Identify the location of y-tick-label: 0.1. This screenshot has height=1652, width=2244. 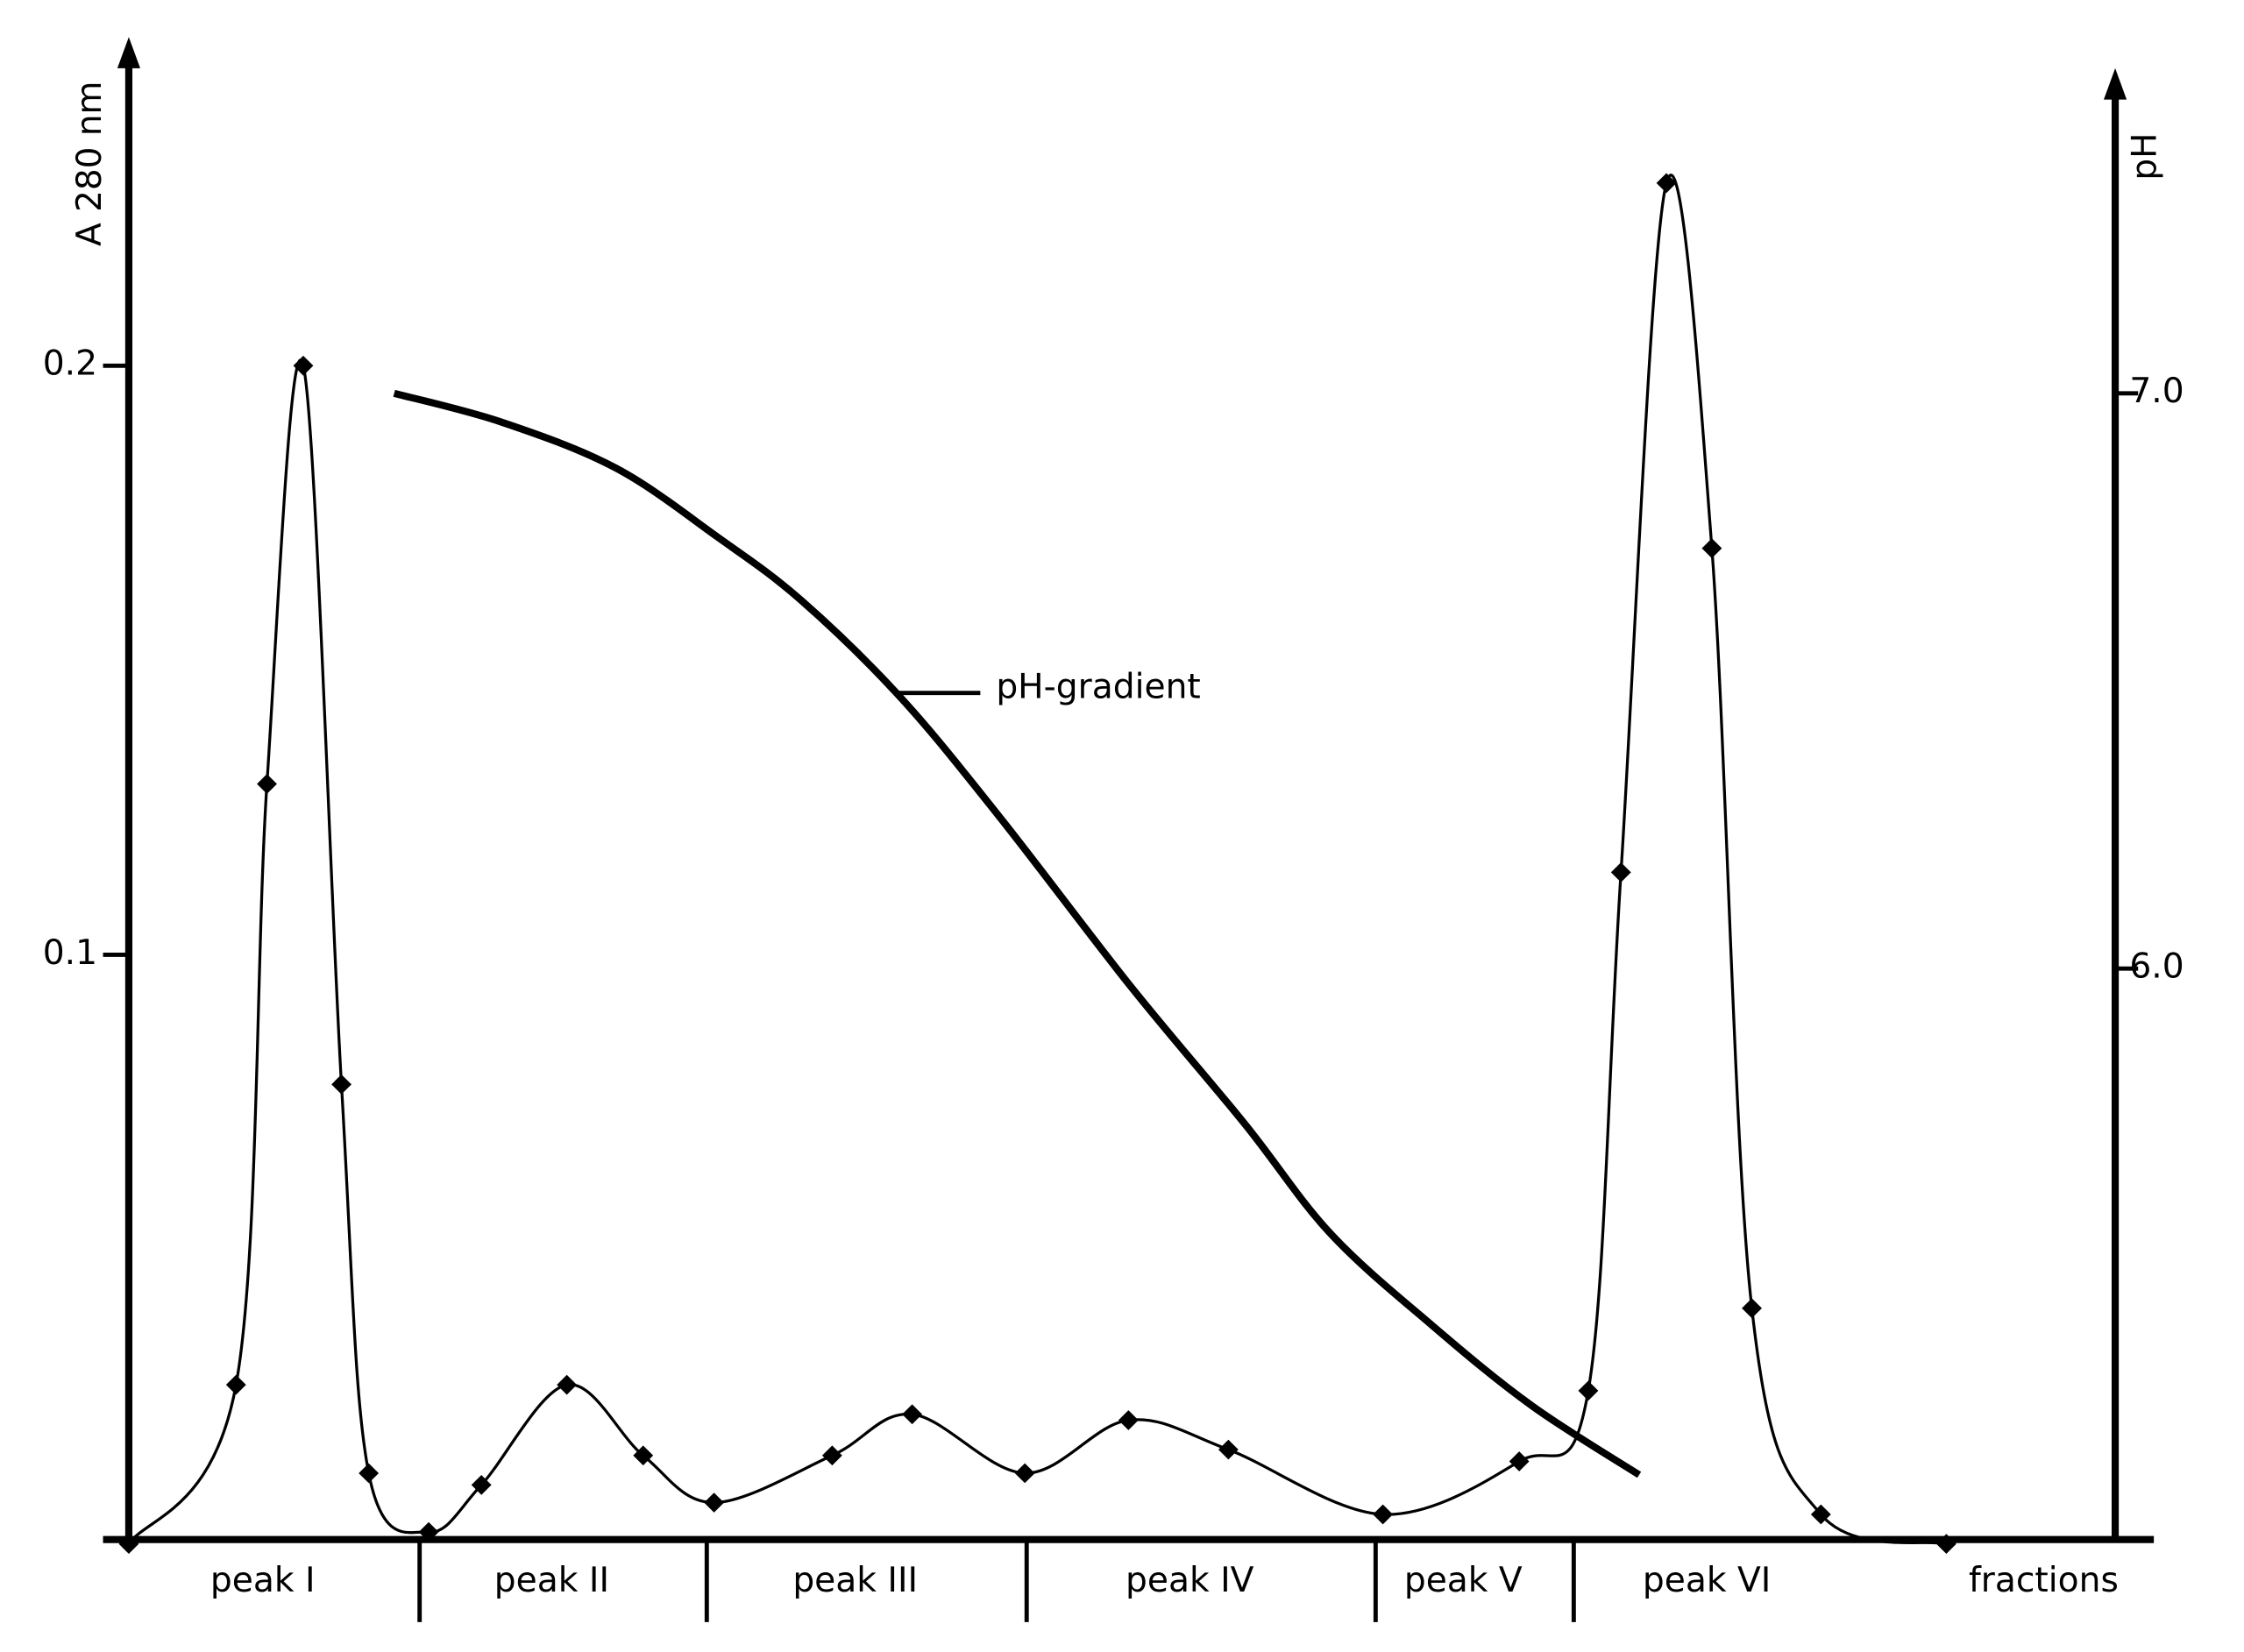
(70, 953).